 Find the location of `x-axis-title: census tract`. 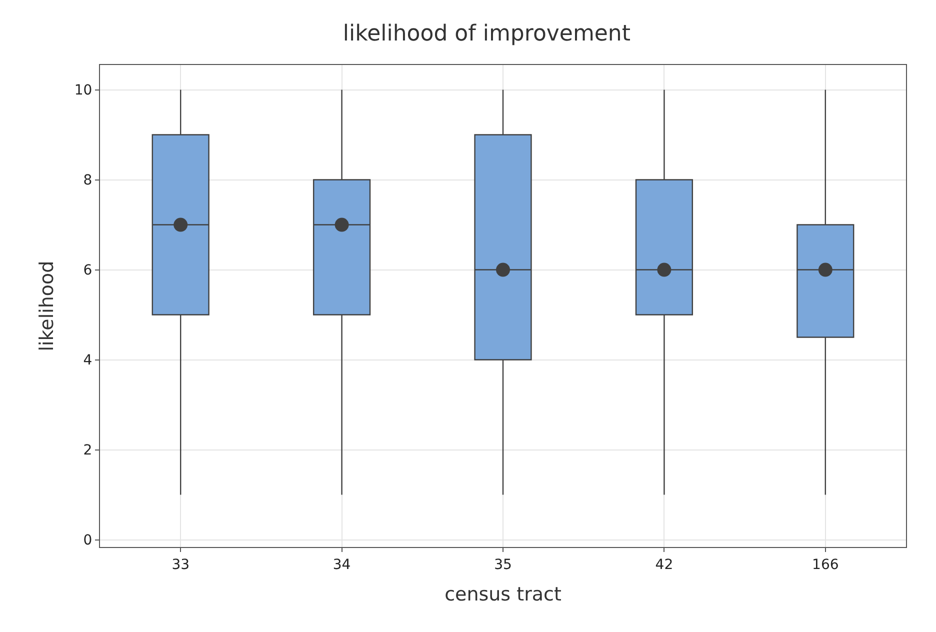

x-axis-title: census tract is located at coordinates (503, 595).